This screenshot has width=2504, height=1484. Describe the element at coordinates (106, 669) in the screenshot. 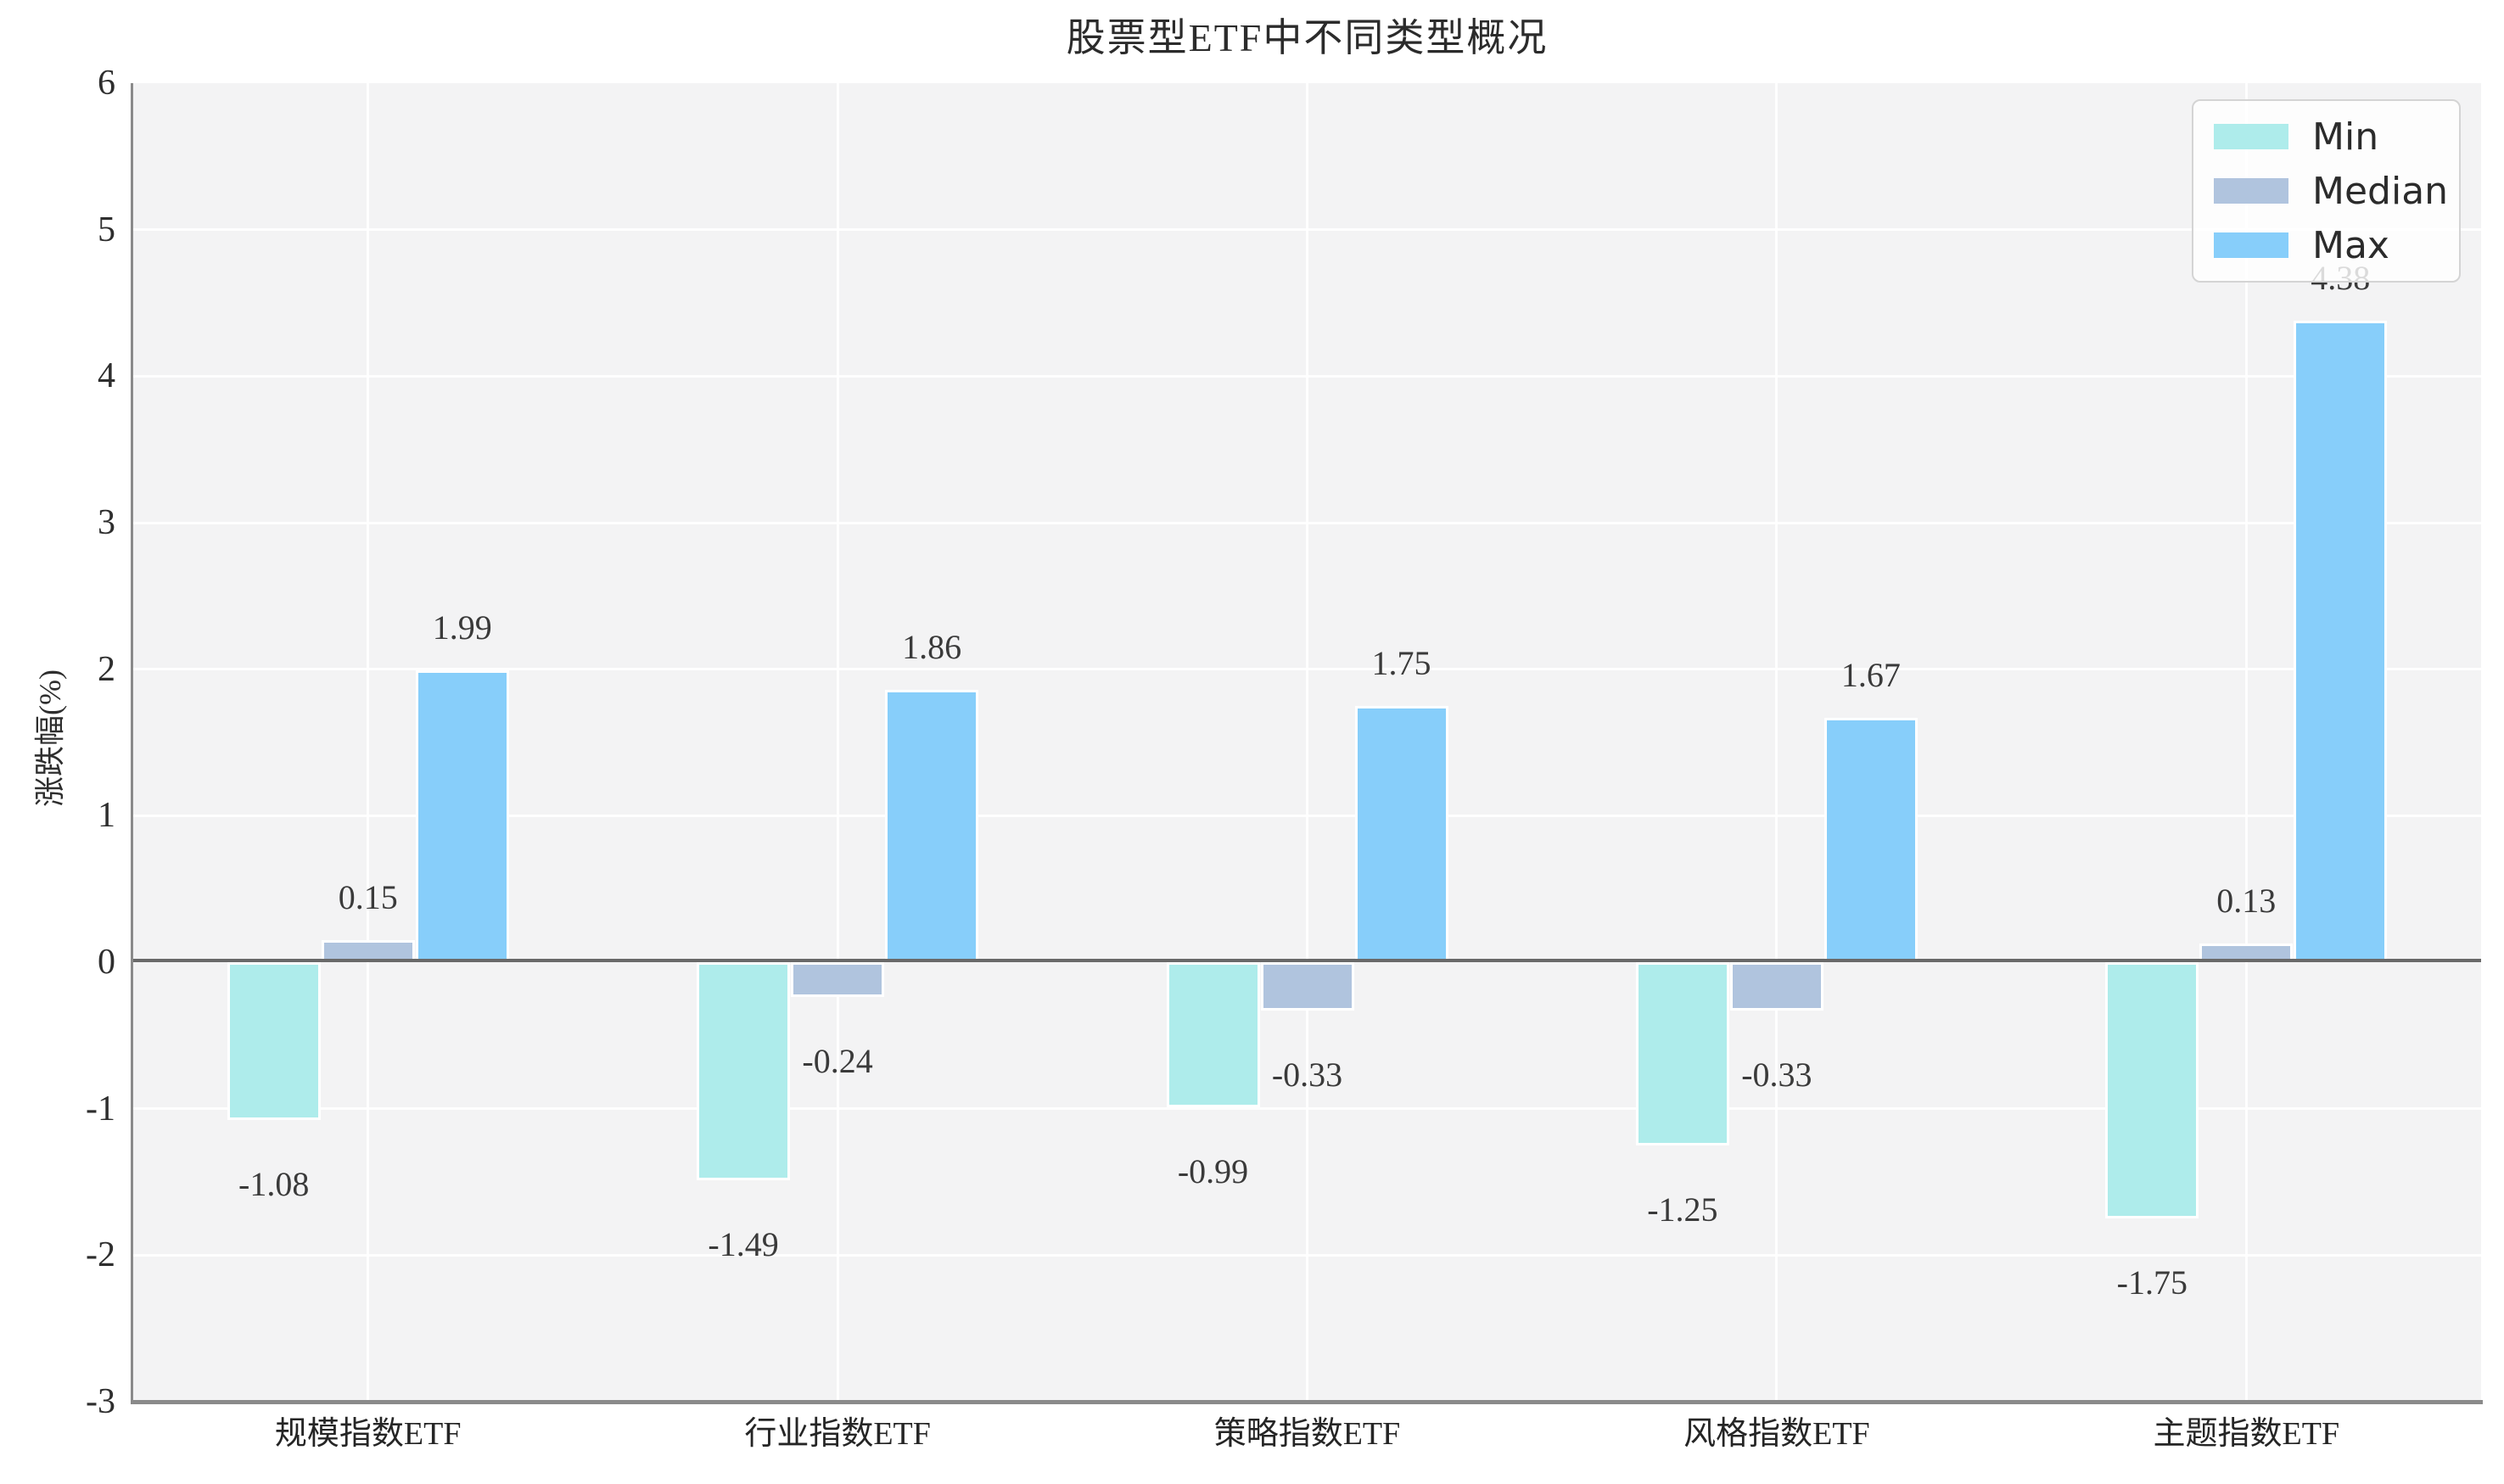

I see `y-tick-label: 2` at that location.